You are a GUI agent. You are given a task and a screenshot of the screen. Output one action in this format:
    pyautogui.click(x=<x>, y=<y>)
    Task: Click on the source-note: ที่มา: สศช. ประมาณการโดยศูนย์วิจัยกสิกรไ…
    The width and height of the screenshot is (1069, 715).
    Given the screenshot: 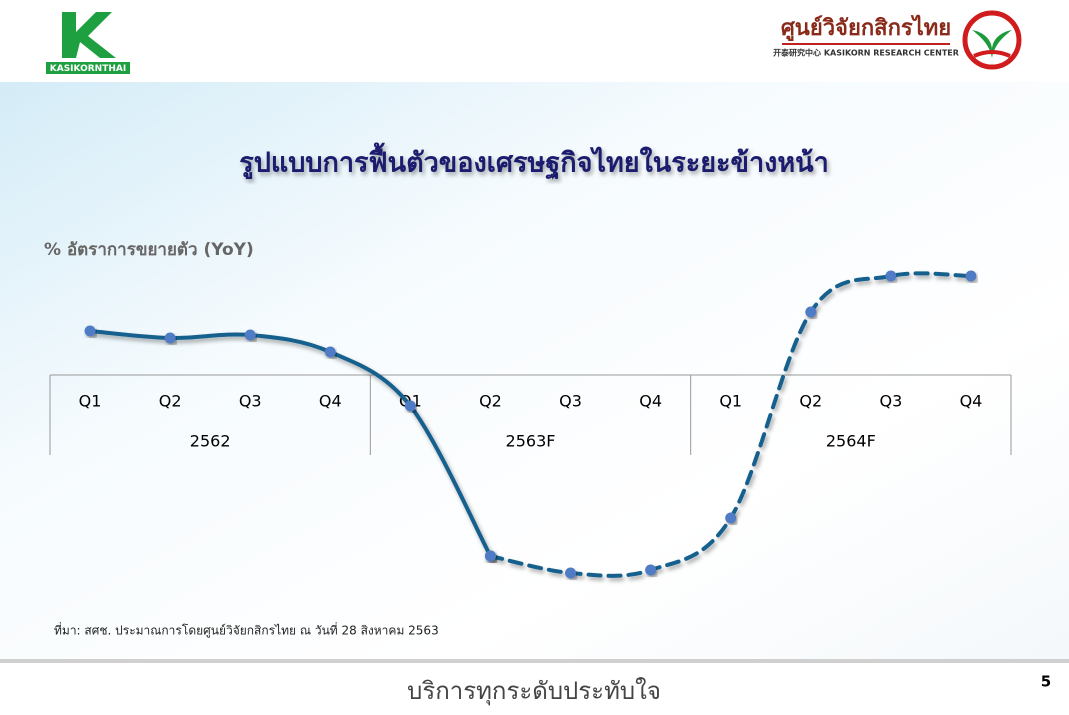 What is the action you would take?
    pyautogui.click(x=246, y=630)
    